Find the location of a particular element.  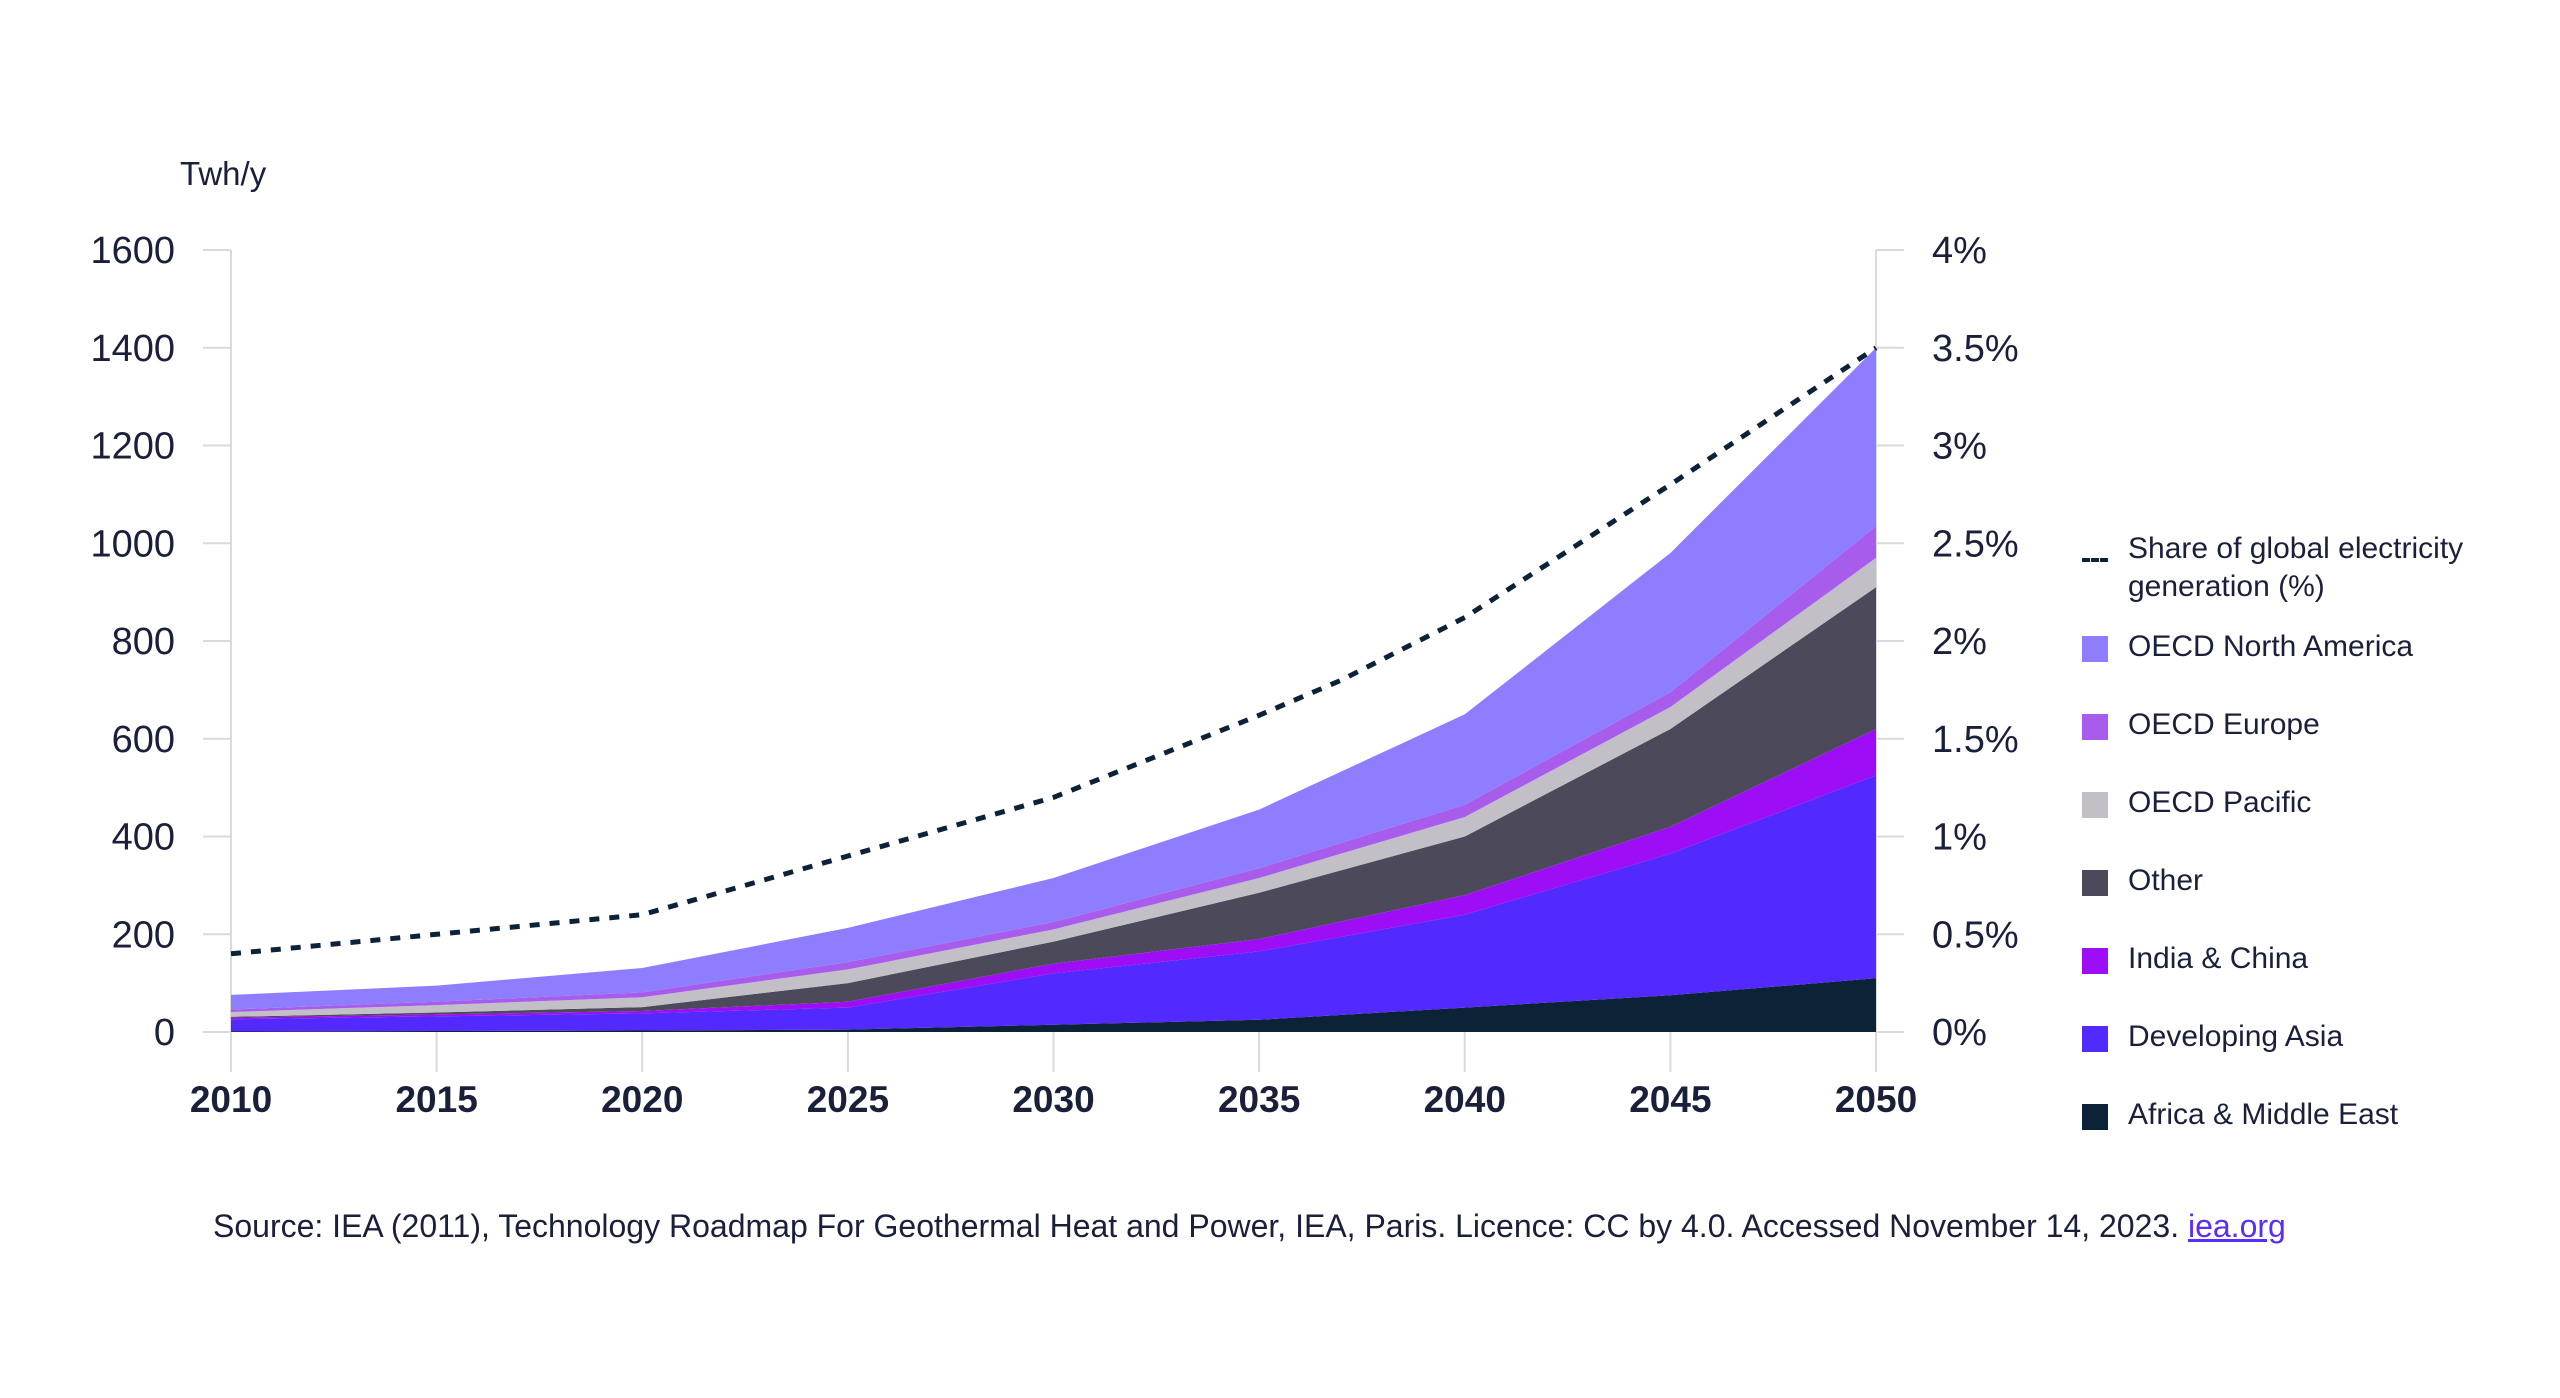

y2-tick-label: 0.5% is located at coordinates (1975, 935).